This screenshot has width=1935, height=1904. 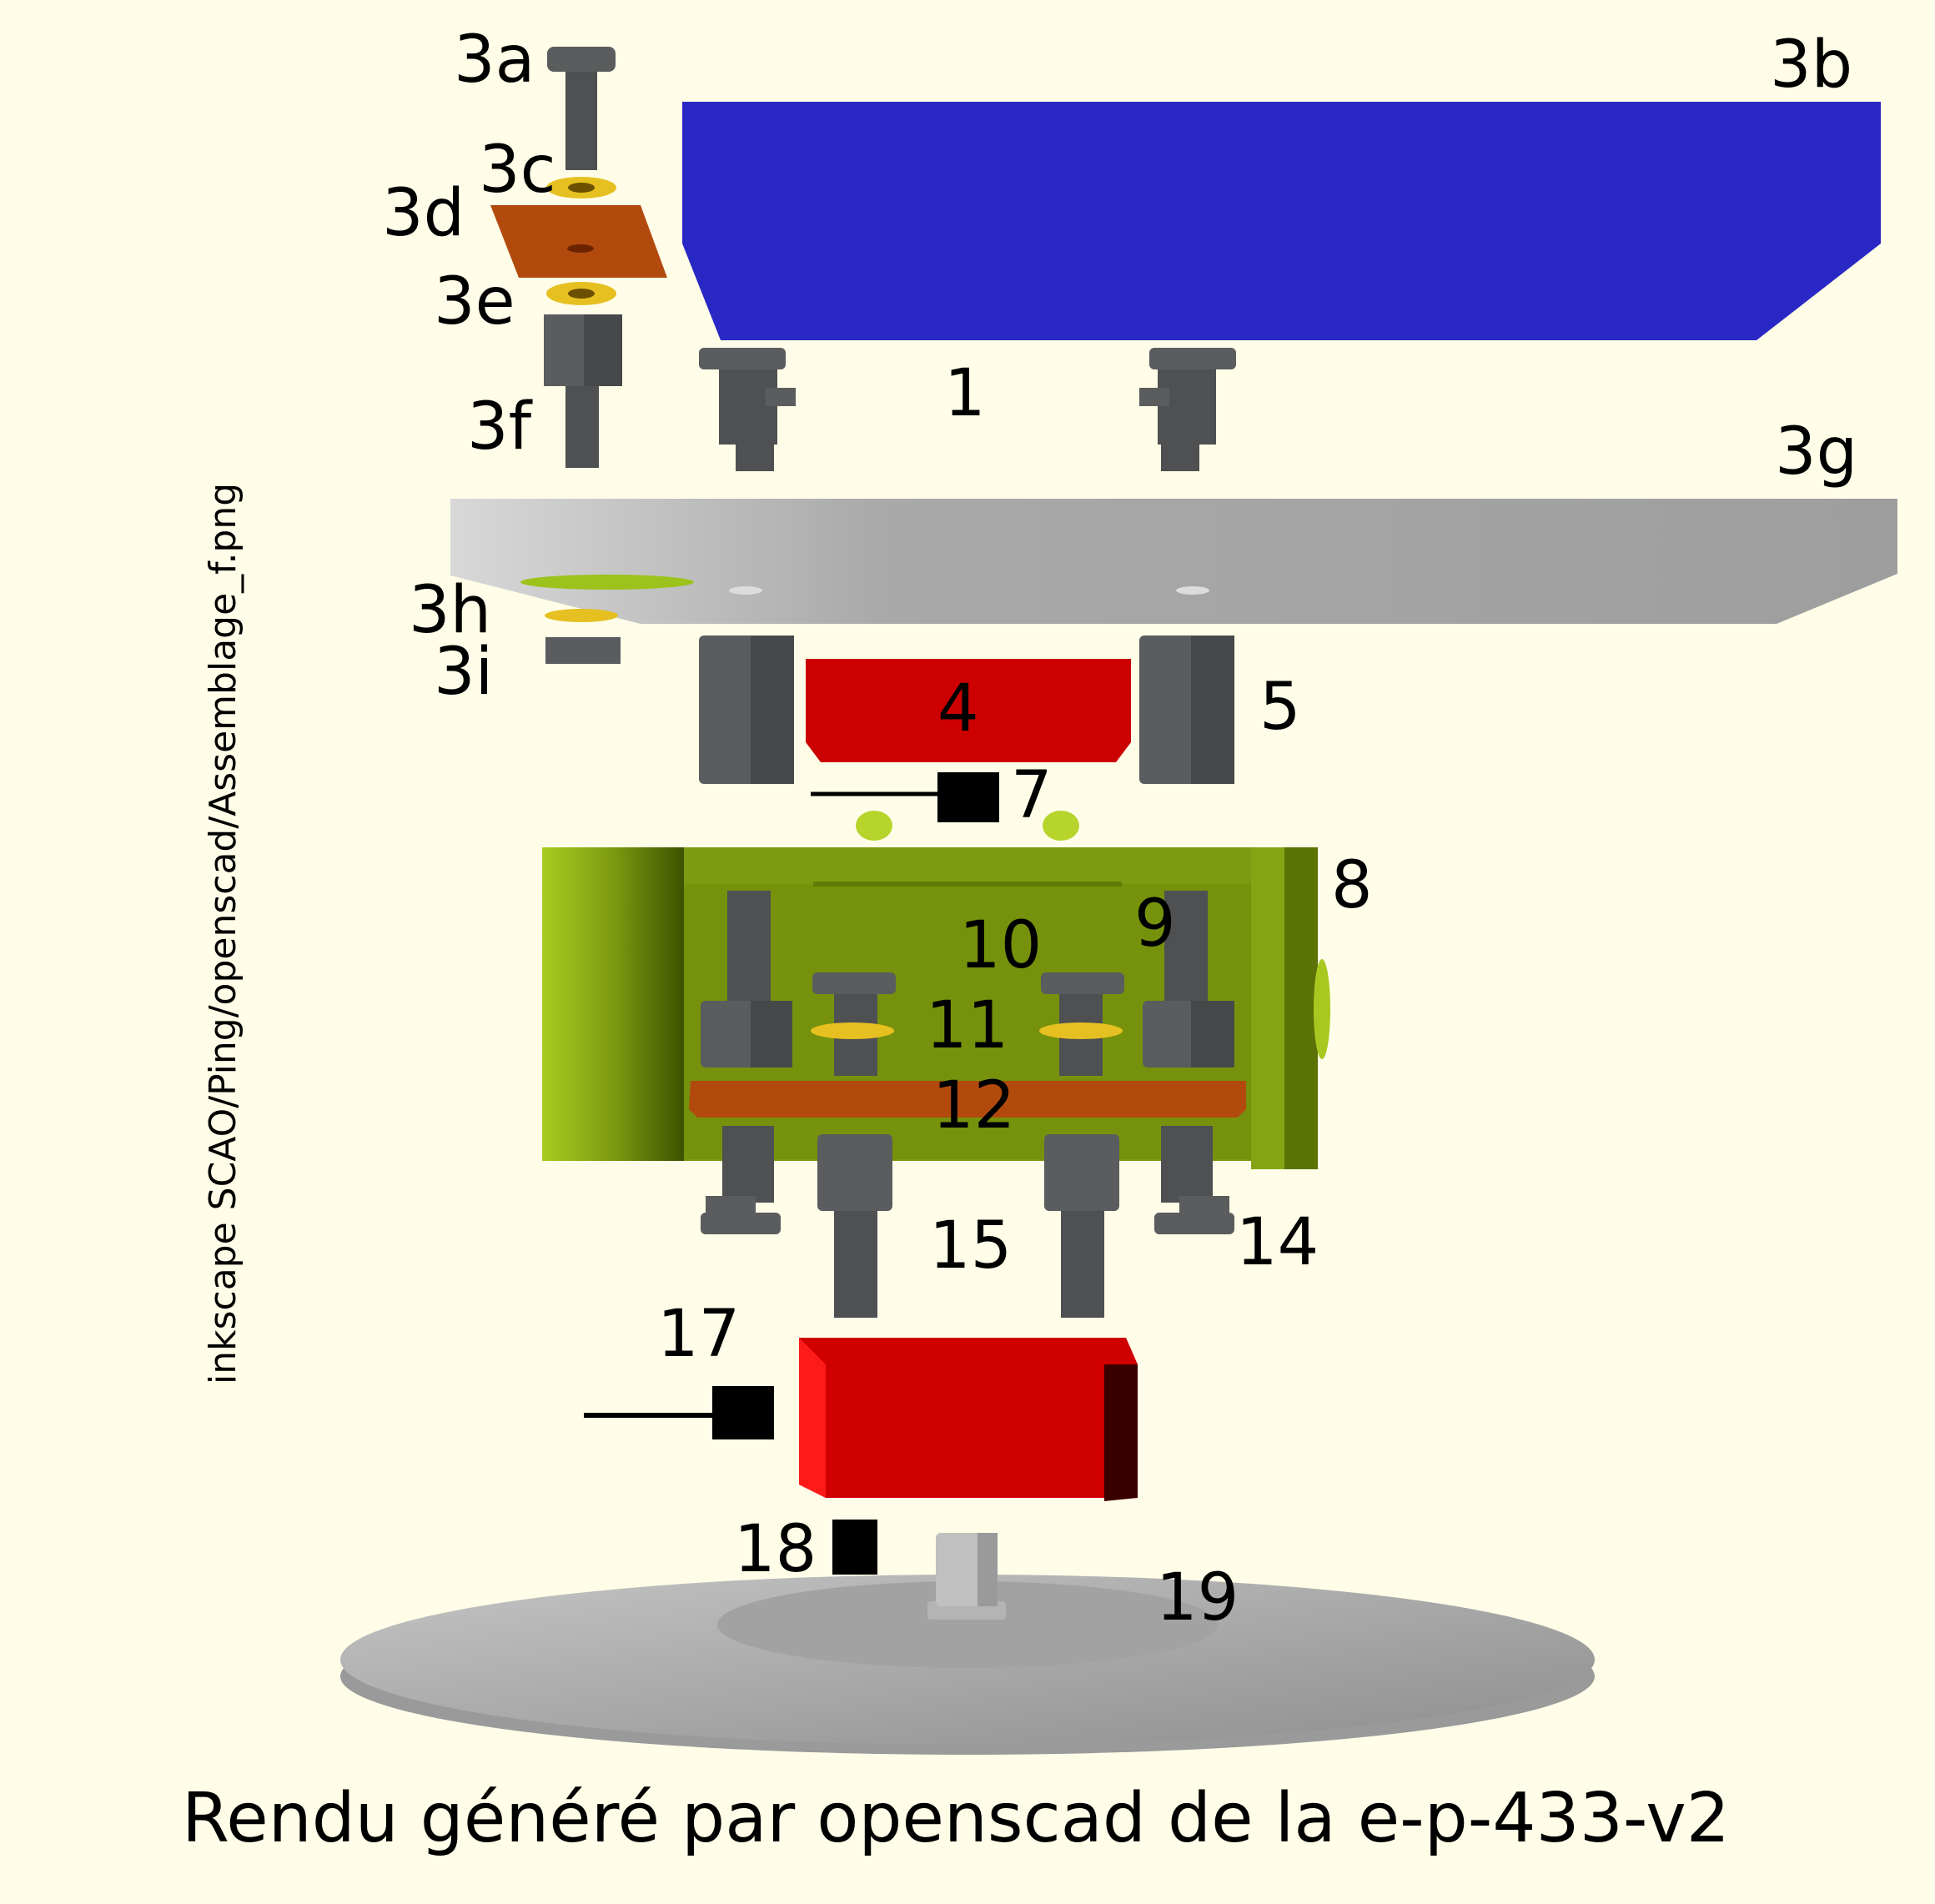 What do you see at coordinates (741, 1180) in the screenshot?
I see `part-14-clip-left` at bounding box center [741, 1180].